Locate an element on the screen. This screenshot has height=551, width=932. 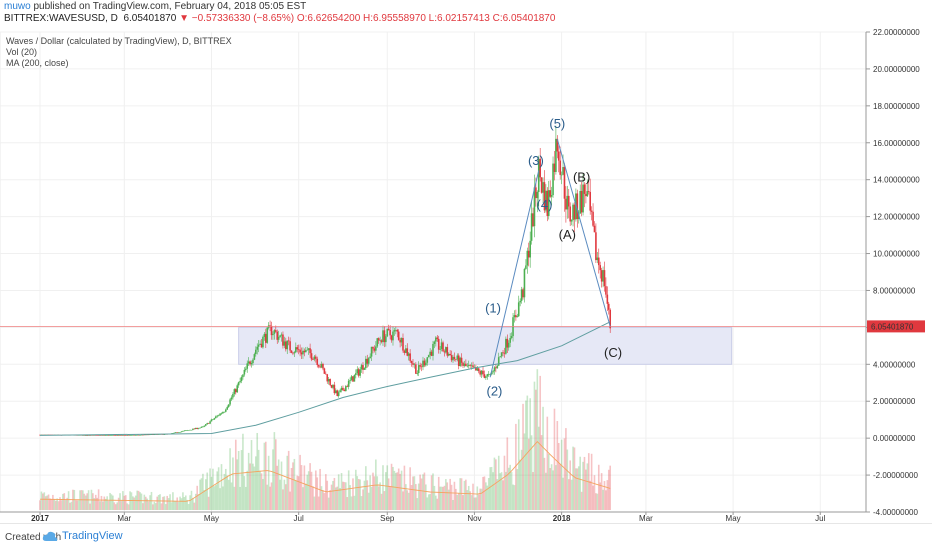
time-axis: 2017 Mar May Jul Sep Nov 2018 Mar May Jul is located at coordinates (433, 517).